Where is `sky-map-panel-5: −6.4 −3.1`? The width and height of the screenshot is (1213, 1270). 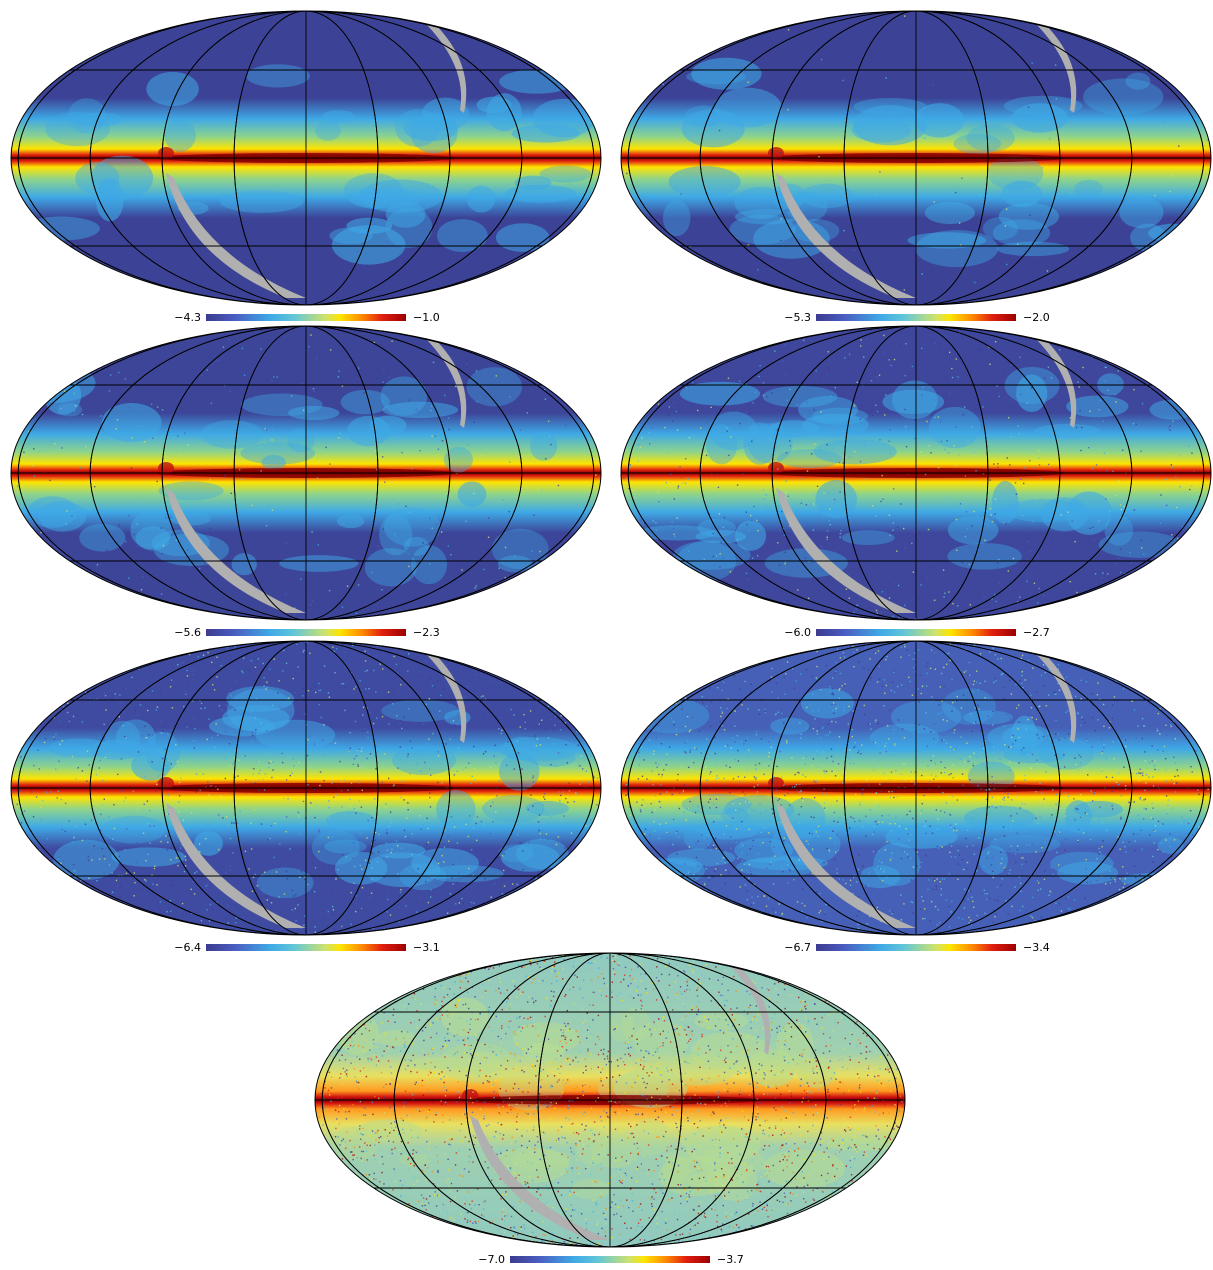 sky-map-panel-5: −6.4 −3.1 is located at coordinates (306, 797).